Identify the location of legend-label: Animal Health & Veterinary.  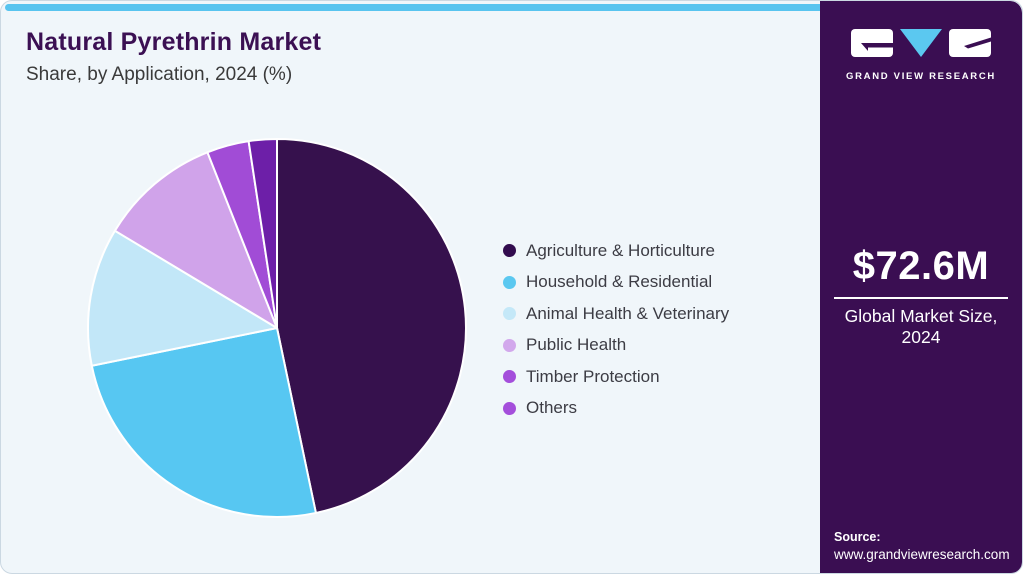
(628, 313).